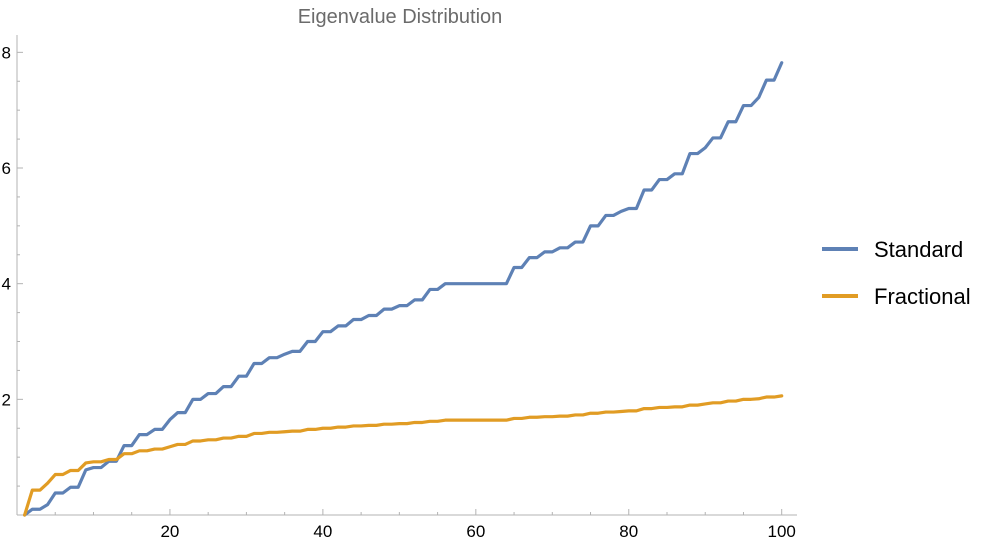 This screenshot has height=548, width=998. Describe the element at coordinates (6, 399) in the screenshot. I see `y-tick-label: 2` at that location.